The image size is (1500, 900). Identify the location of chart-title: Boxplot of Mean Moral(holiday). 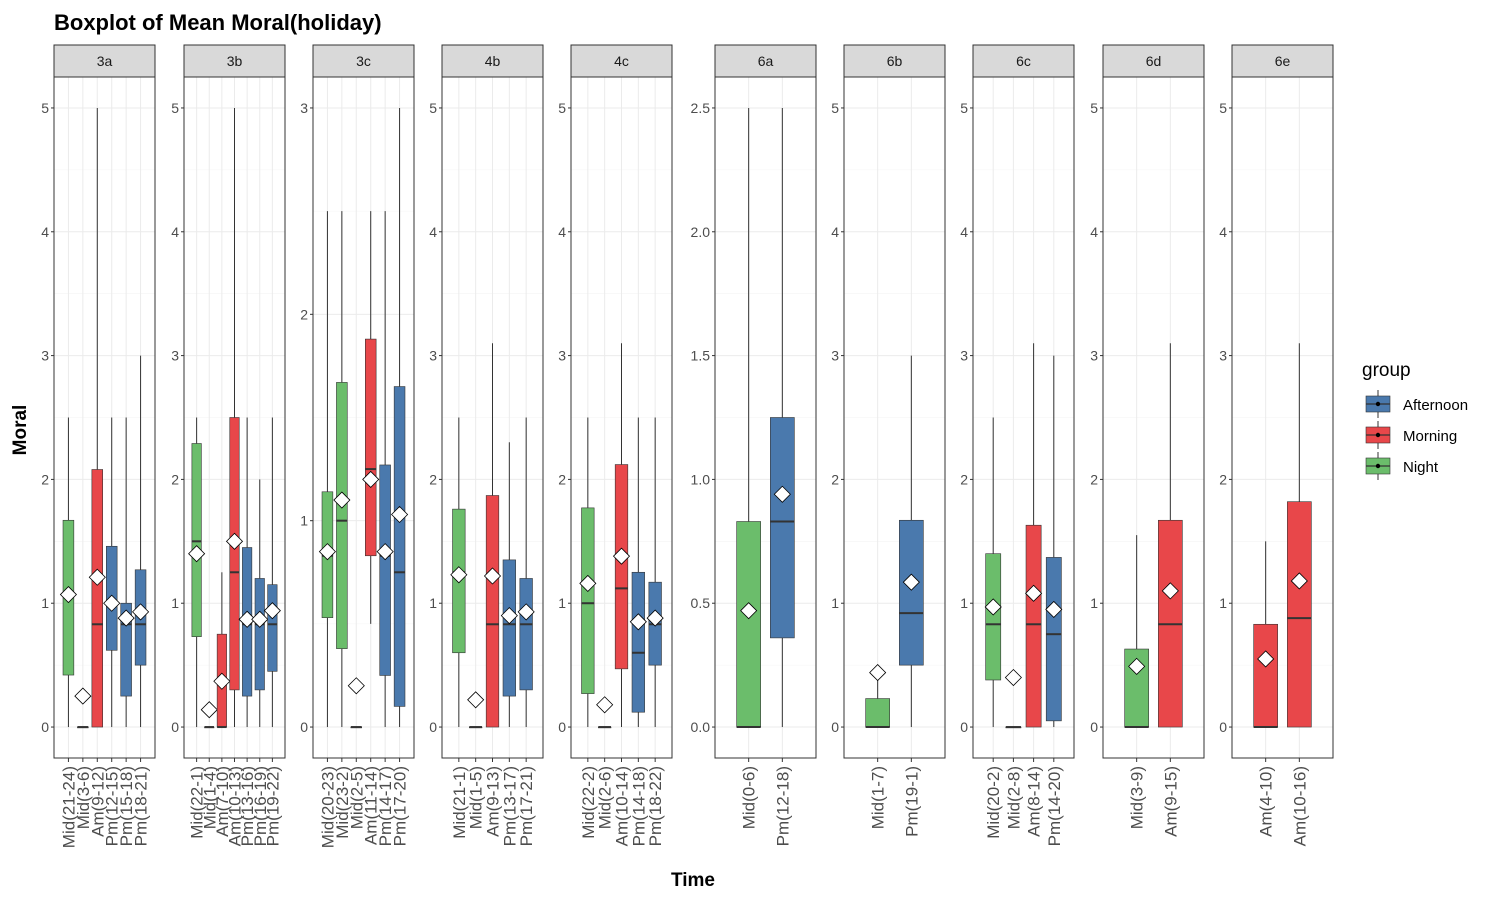
(218, 22).